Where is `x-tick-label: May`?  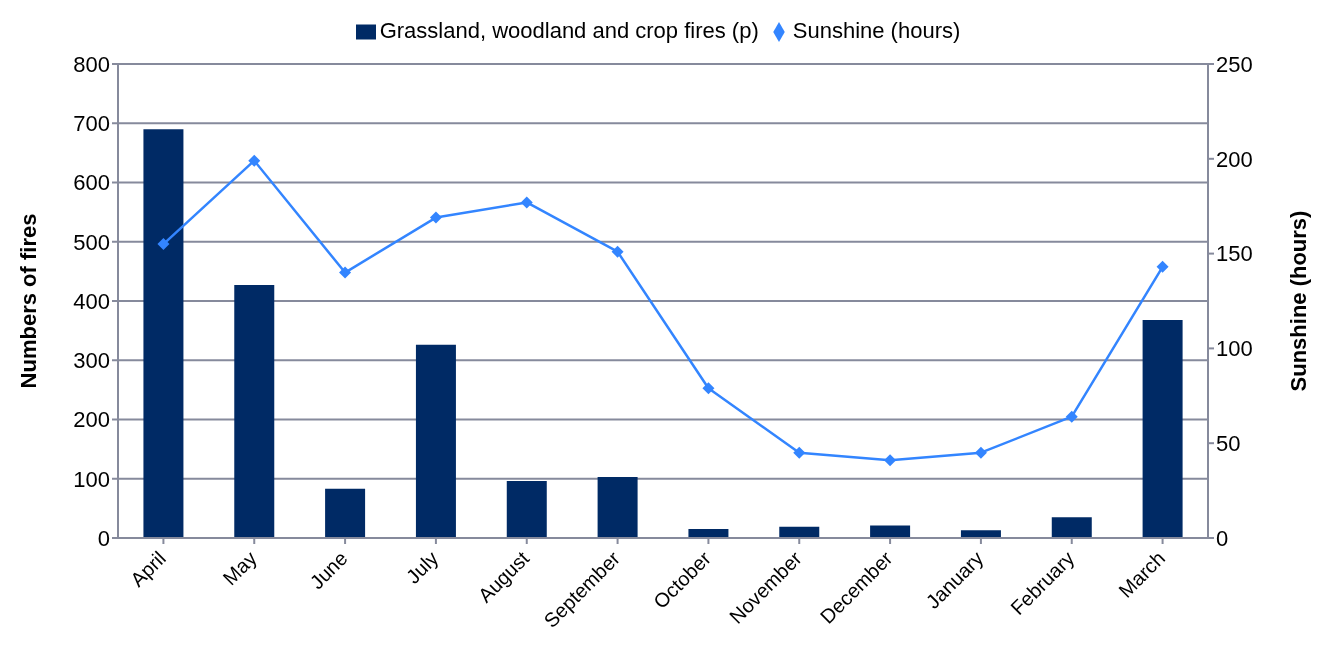
x-tick-label: May is located at coordinates (239, 568).